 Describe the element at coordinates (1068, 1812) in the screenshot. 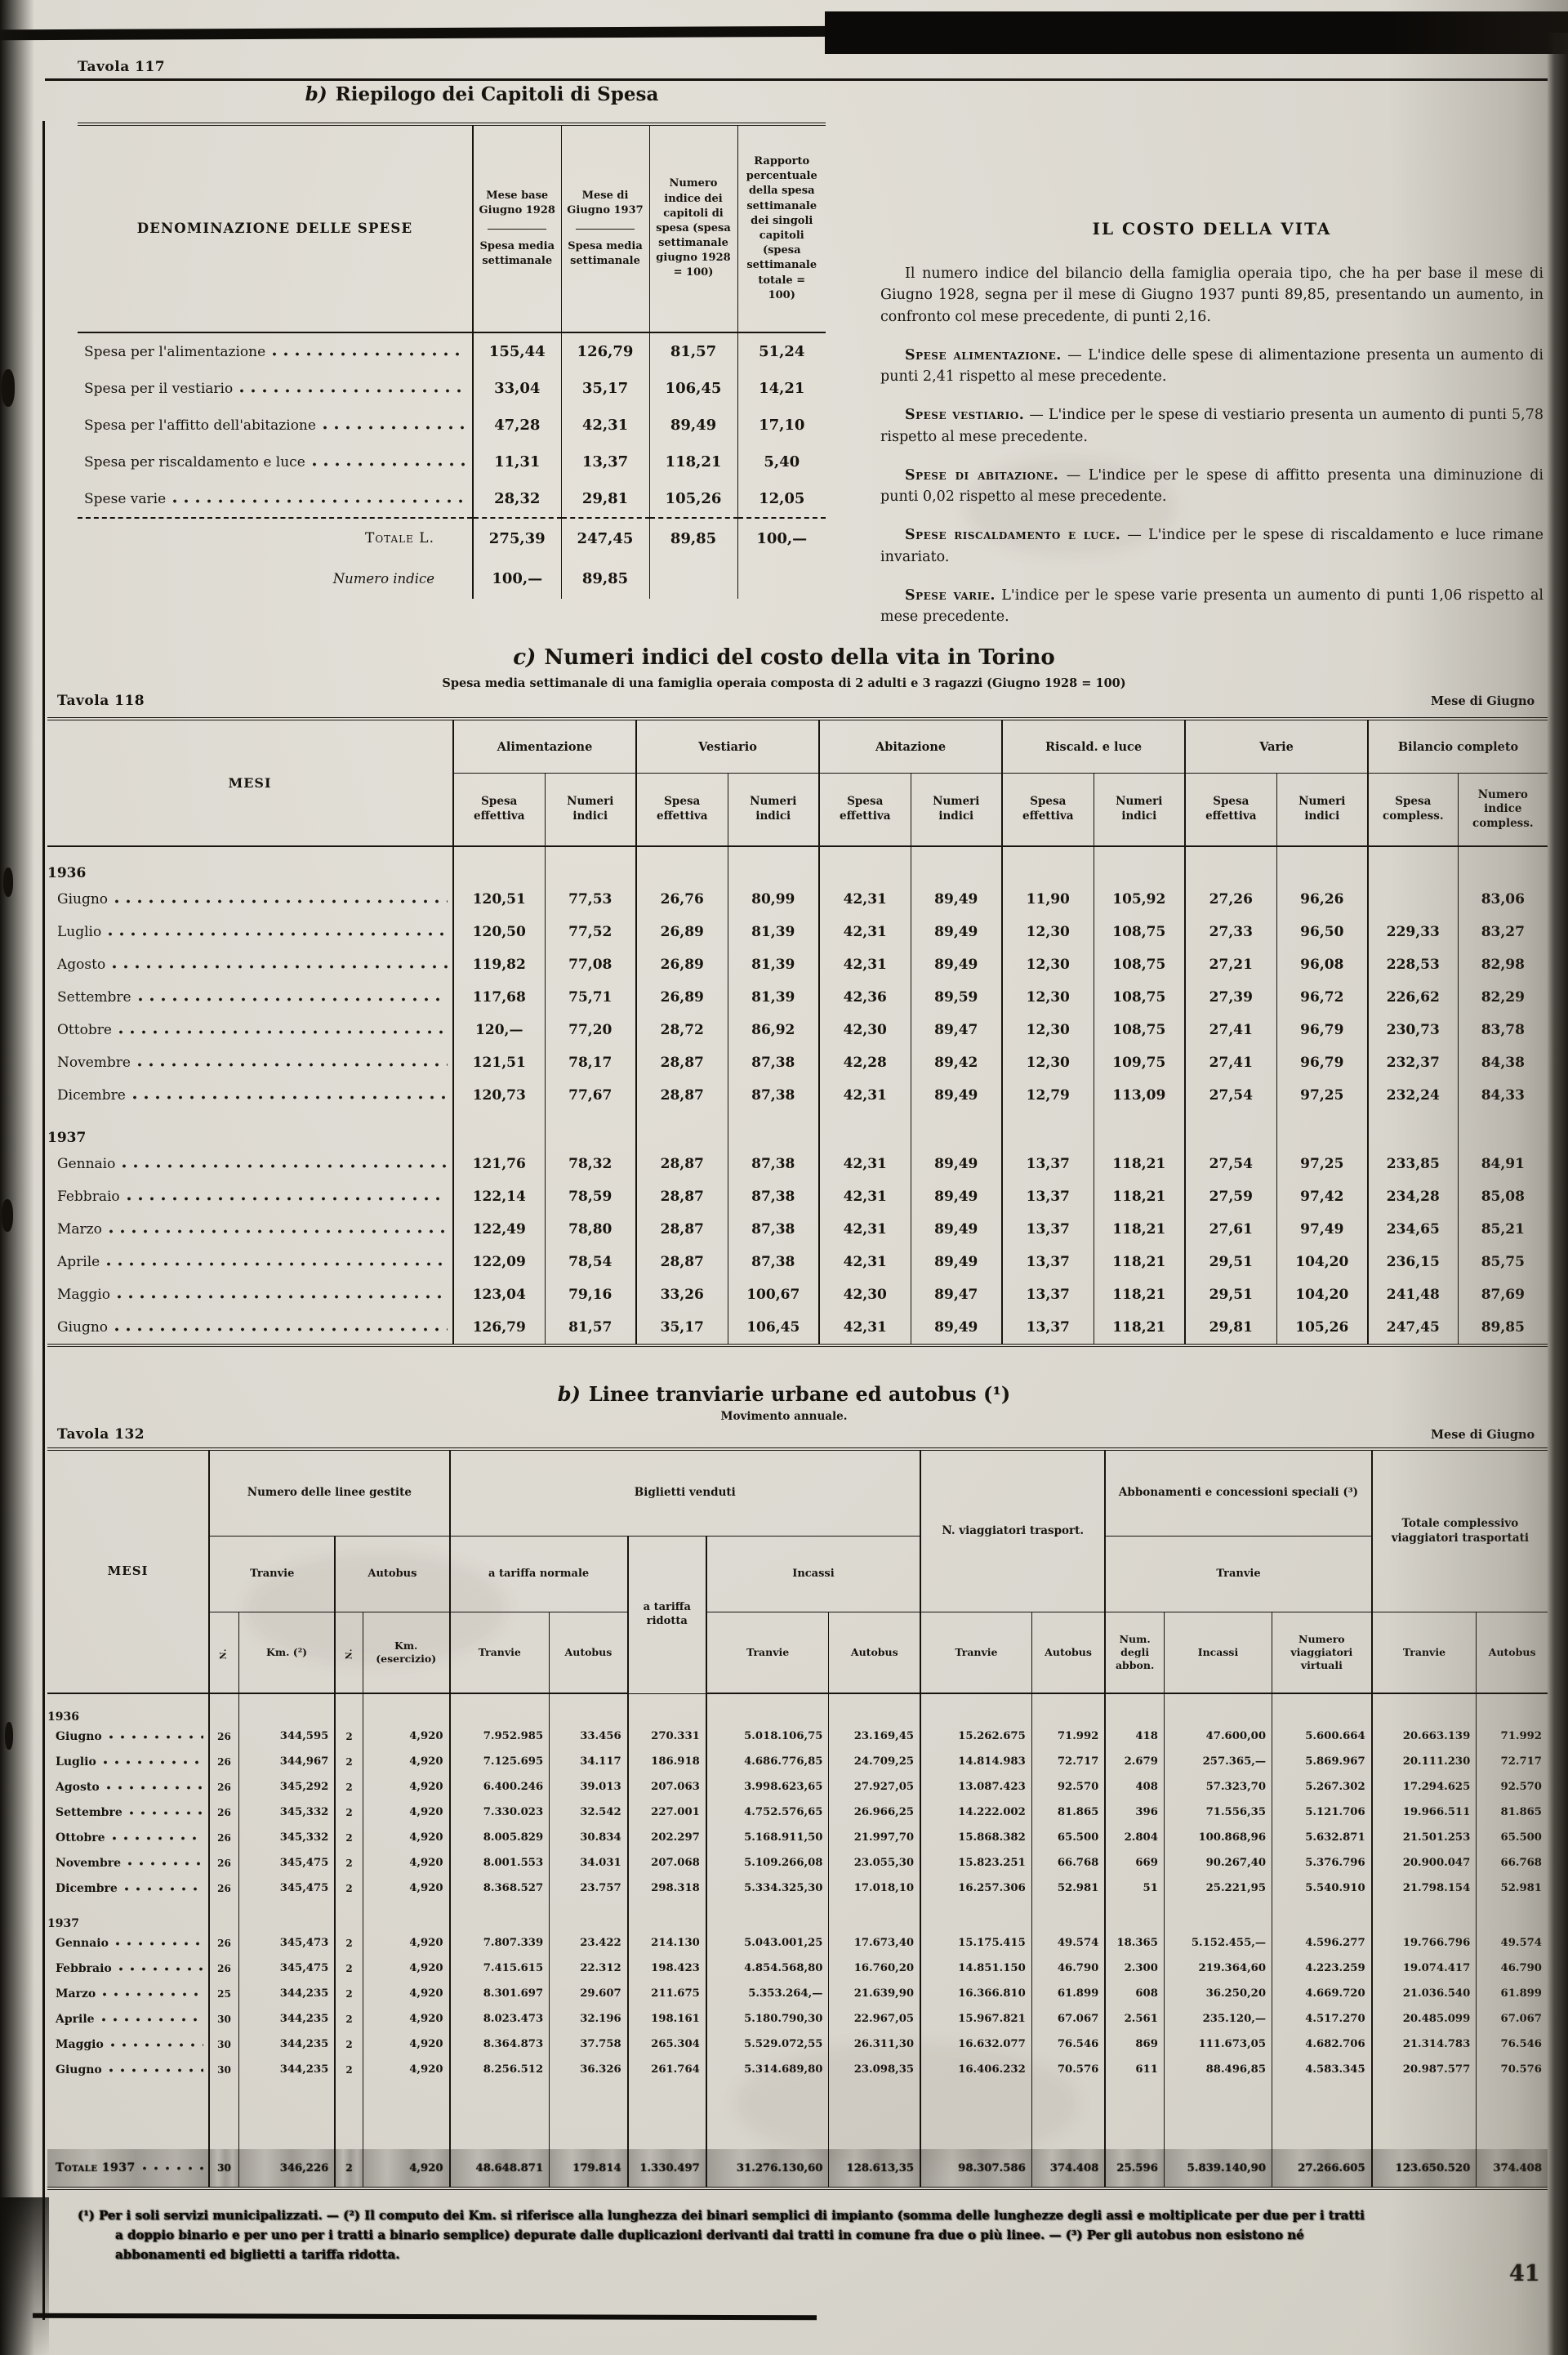

I see `value-cell: 81.865` at that location.